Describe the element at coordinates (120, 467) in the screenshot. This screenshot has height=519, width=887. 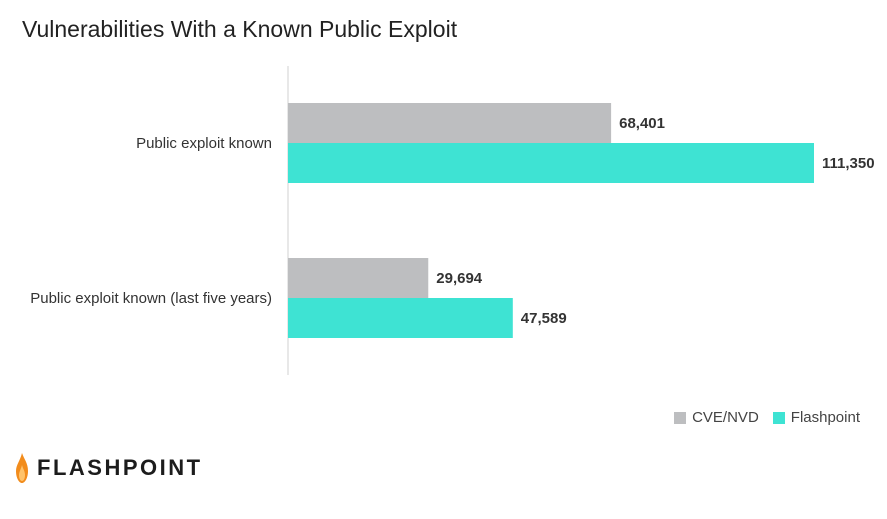
I see `logo-wordmark: FLASHPOINT` at that location.